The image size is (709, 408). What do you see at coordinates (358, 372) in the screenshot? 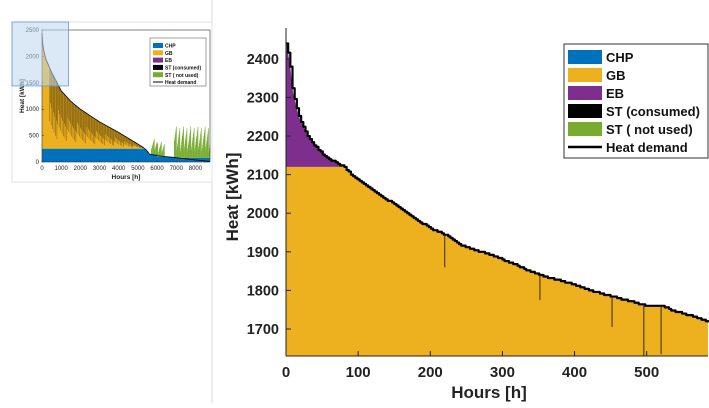
I see `zoom-x-tick-label: 100` at bounding box center [358, 372].